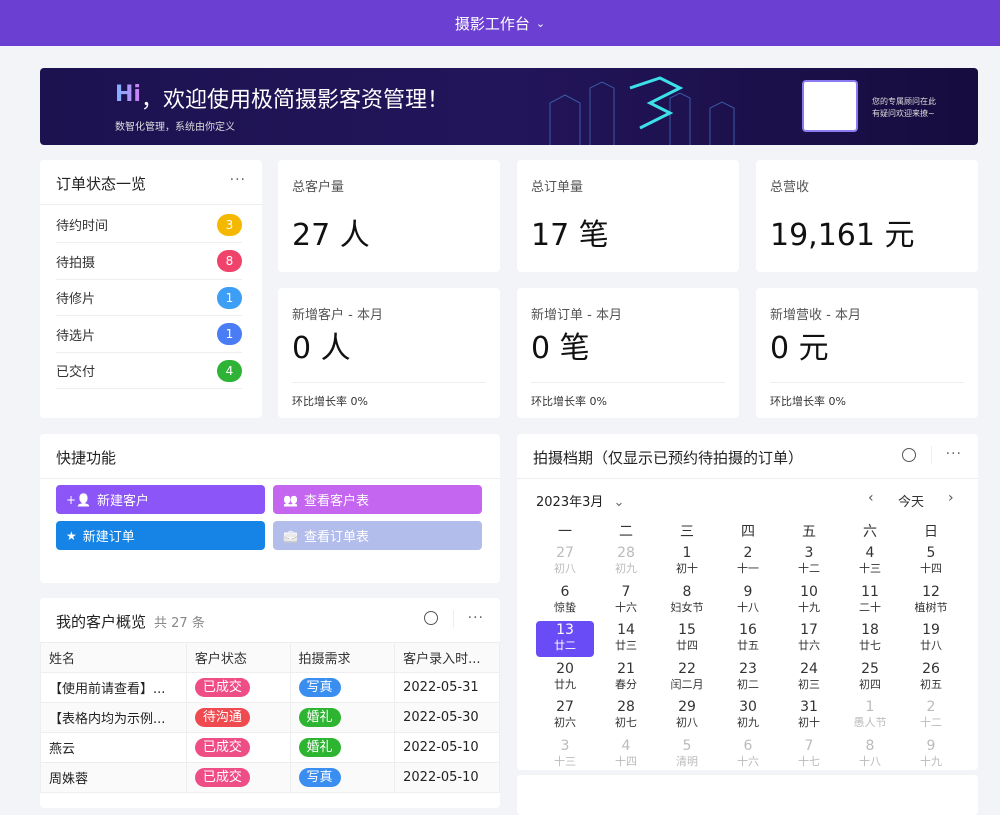 This screenshot has width=1000, height=815. Describe the element at coordinates (82, 226) in the screenshot. I see `status-label: 待约时间` at that location.